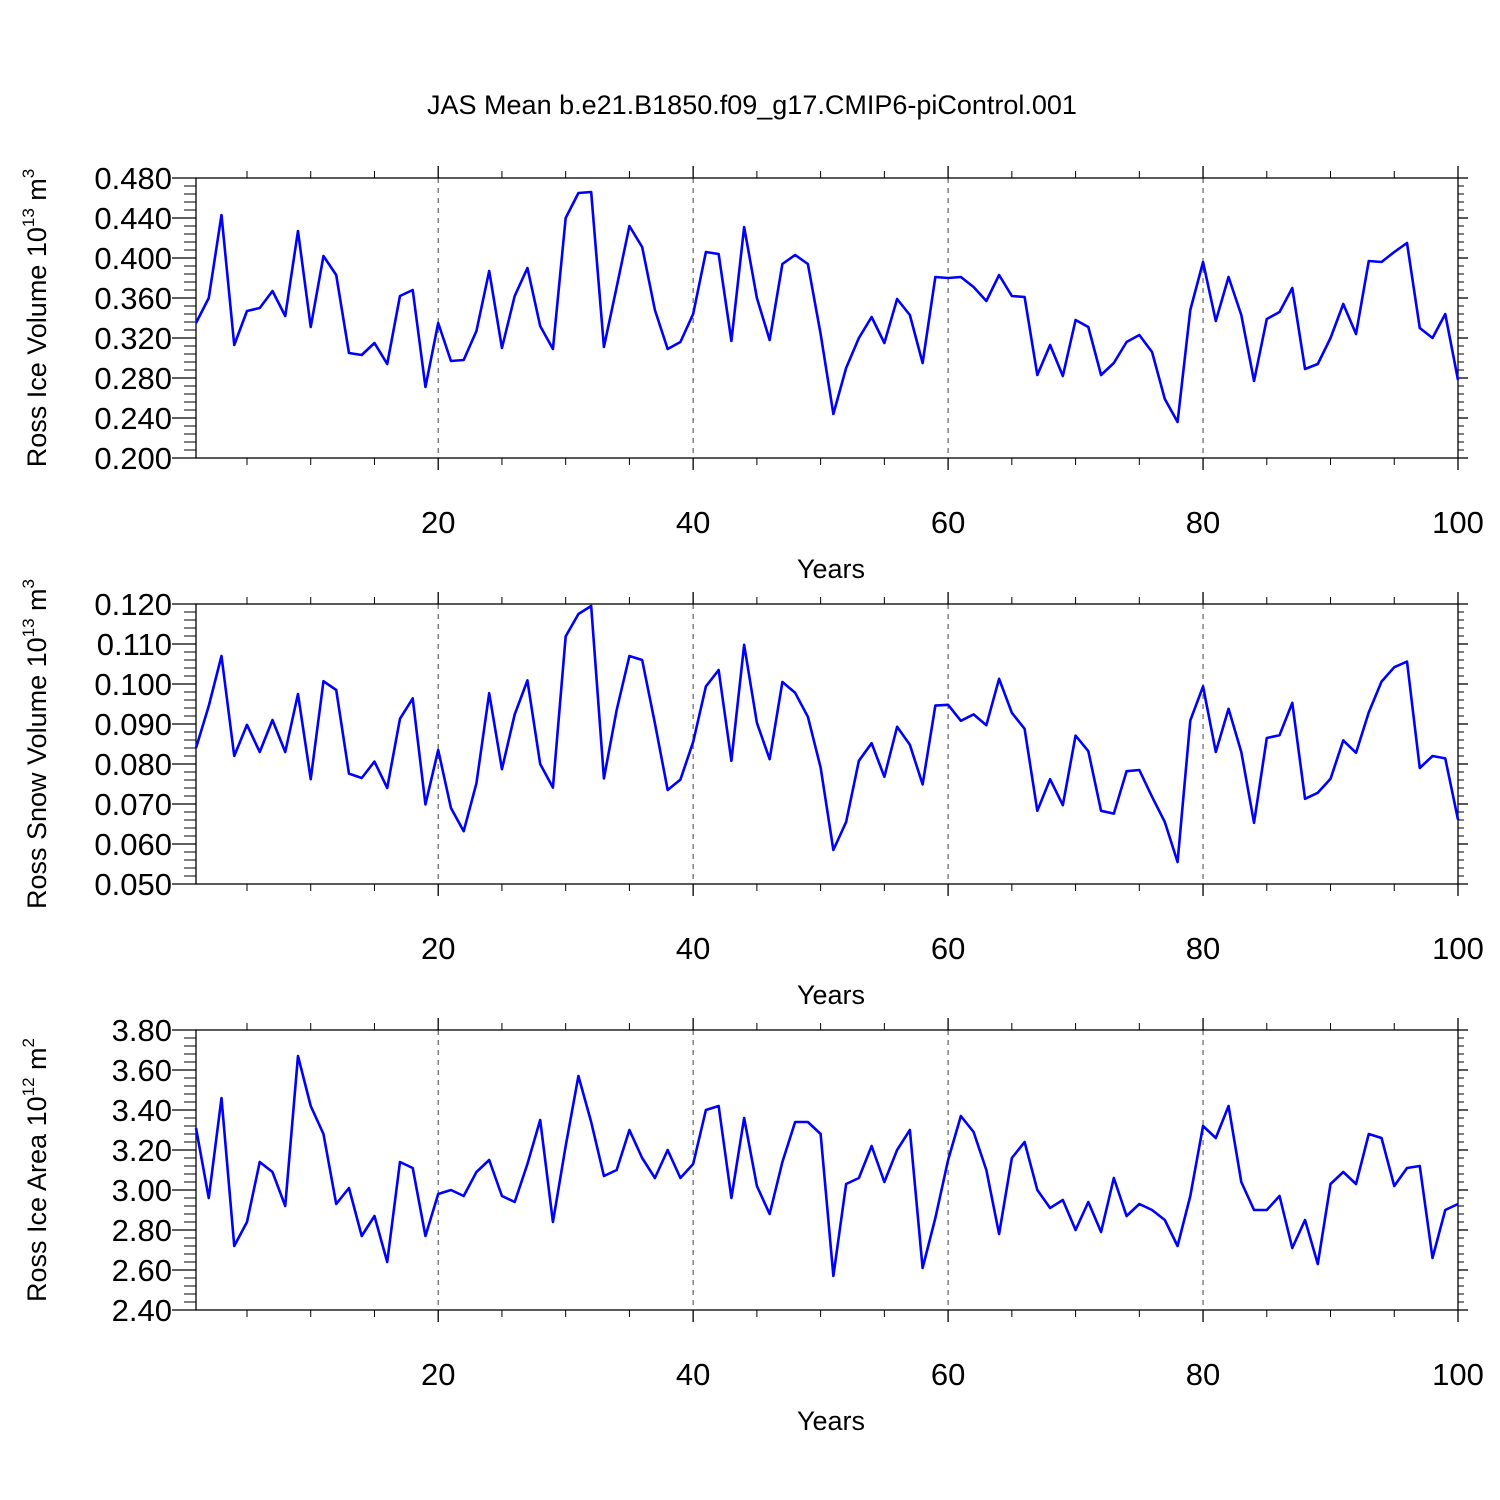 The width and height of the screenshot is (1500, 1500). What do you see at coordinates (142, 1310) in the screenshot?
I see `y-tick-label: 2.40` at bounding box center [142, 1310].